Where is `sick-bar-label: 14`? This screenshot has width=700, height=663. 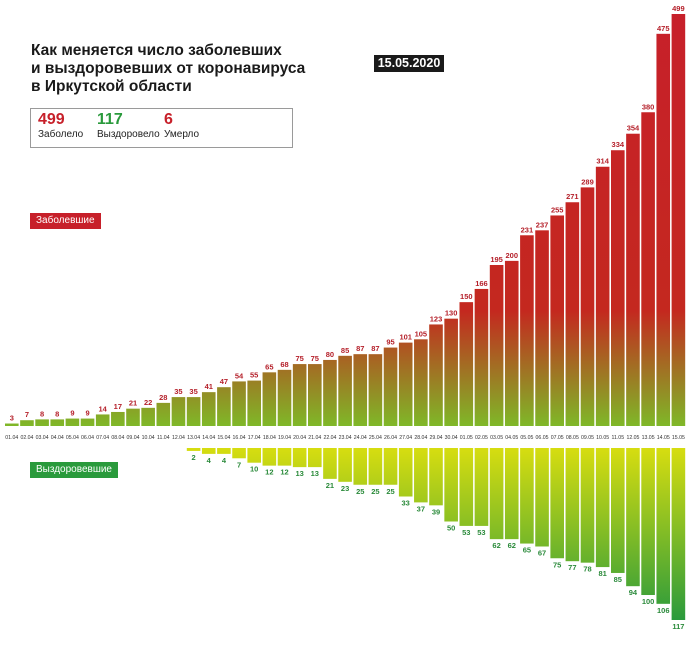 sick-bar-label: 14 is located at coordinates (103, 408).